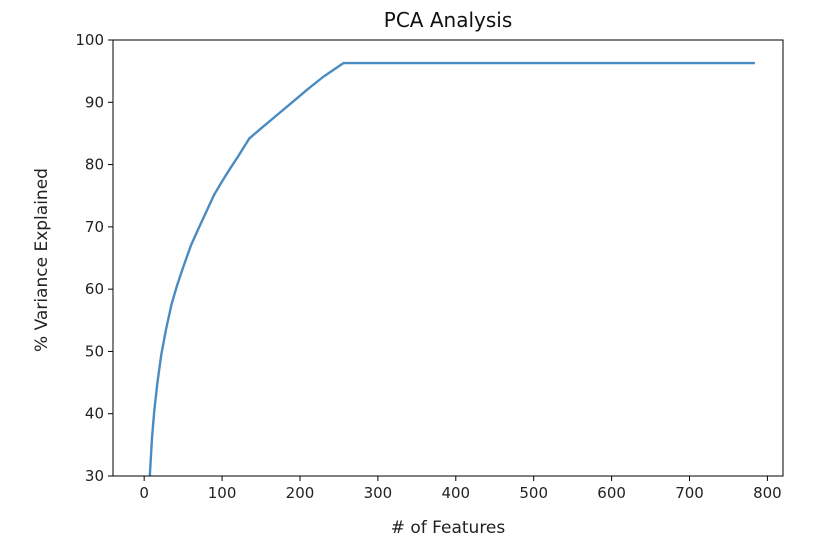 The image size is (824, 559). What do you see at coordinates (300, 493) in the screenshot?
I see `x-tick-label: 200` at bounding box center [300, 493].